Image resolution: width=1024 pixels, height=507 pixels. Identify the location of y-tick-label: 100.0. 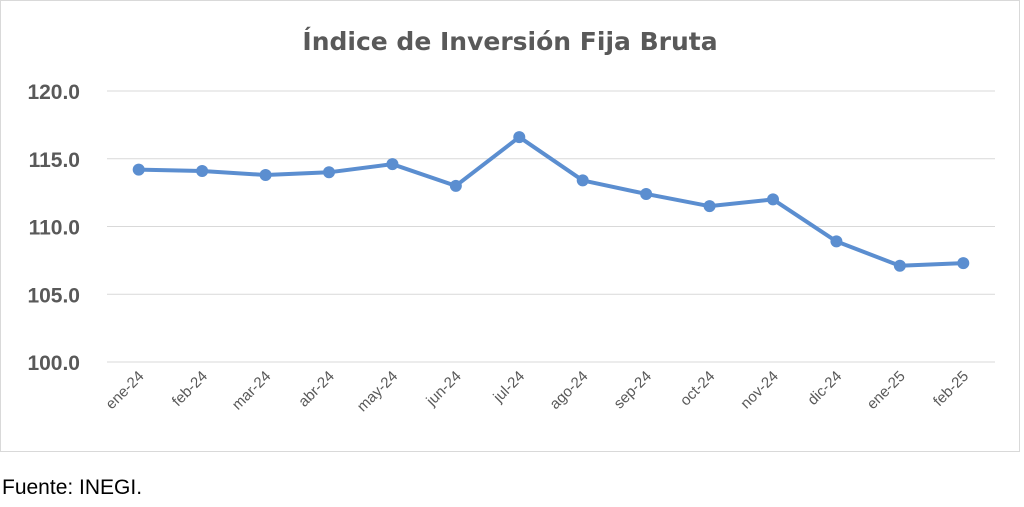
(53, 363).